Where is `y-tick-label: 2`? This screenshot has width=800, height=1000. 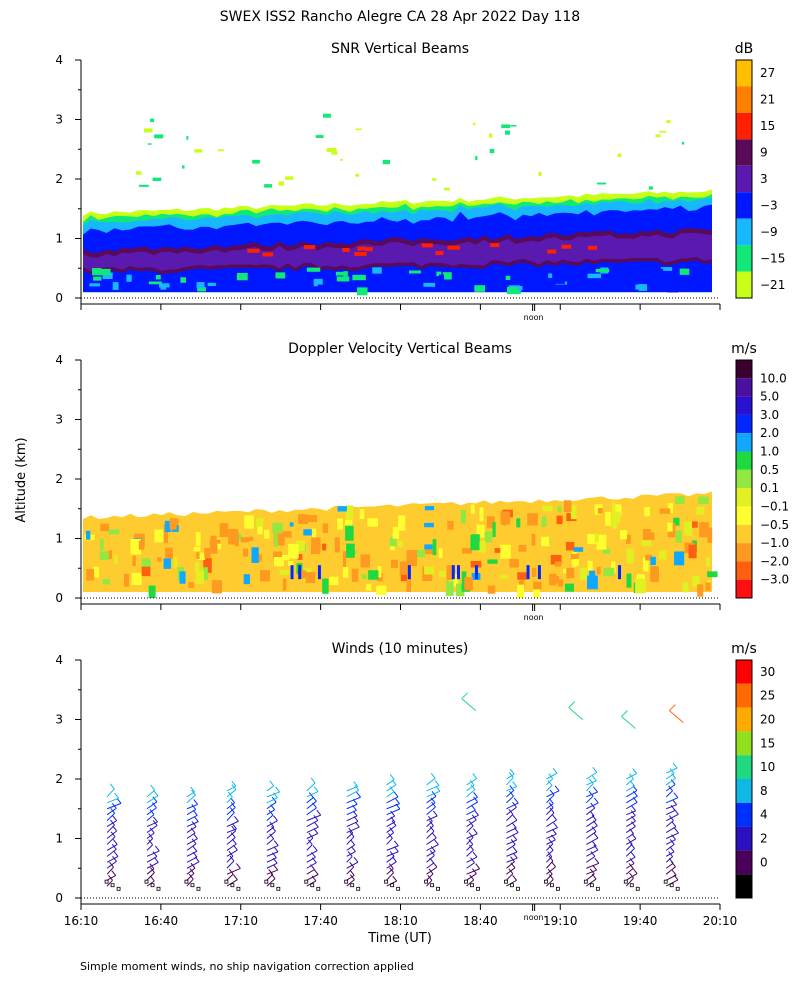 y-tick-label: 2 is located at coordinates (59, 779).